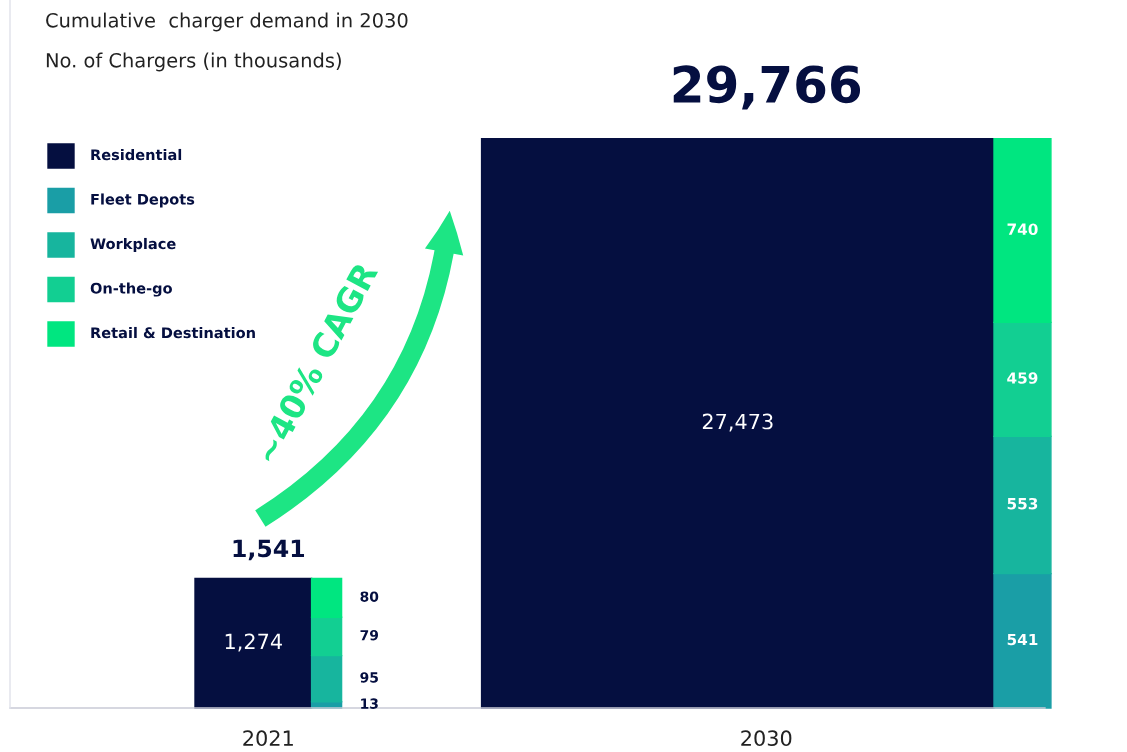 This screenshot has width=1127, height=752. What do you see at coordinates (1022, 503) in the screenshot?
I see `data-label: 553` at bounding box center [1022, 503].